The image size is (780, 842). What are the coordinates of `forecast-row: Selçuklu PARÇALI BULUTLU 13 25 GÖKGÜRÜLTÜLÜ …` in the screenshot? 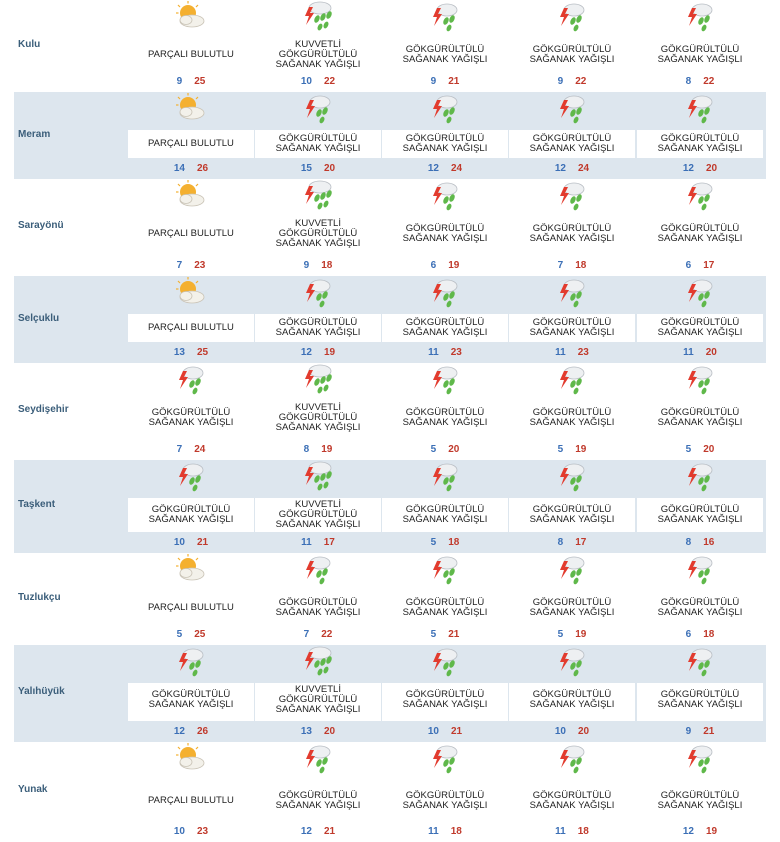 It's located at (390, 319).